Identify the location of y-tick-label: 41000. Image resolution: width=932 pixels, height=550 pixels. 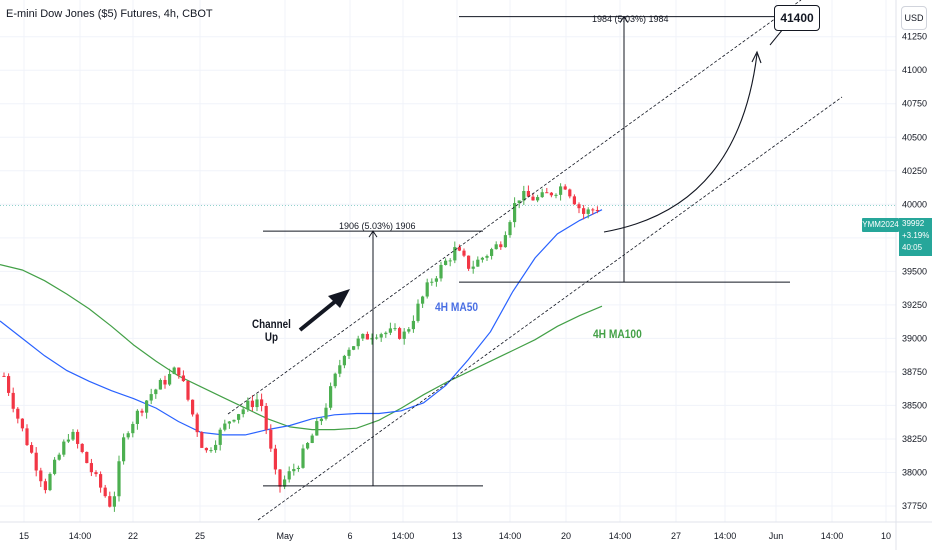
(914, 70).